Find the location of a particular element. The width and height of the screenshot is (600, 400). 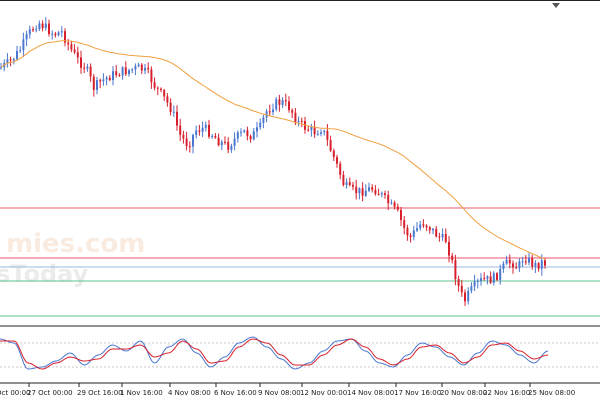

x-tick-label: 27 Oct 00:00 is located at coordinates (50, 393).